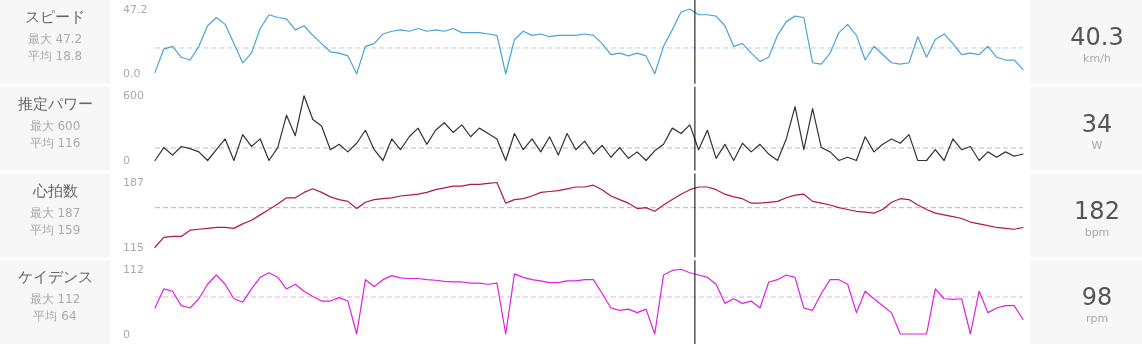 This screenshot has width=1142, height=347. I want to click on y-tick-label: 0.0, so click(132, 74).